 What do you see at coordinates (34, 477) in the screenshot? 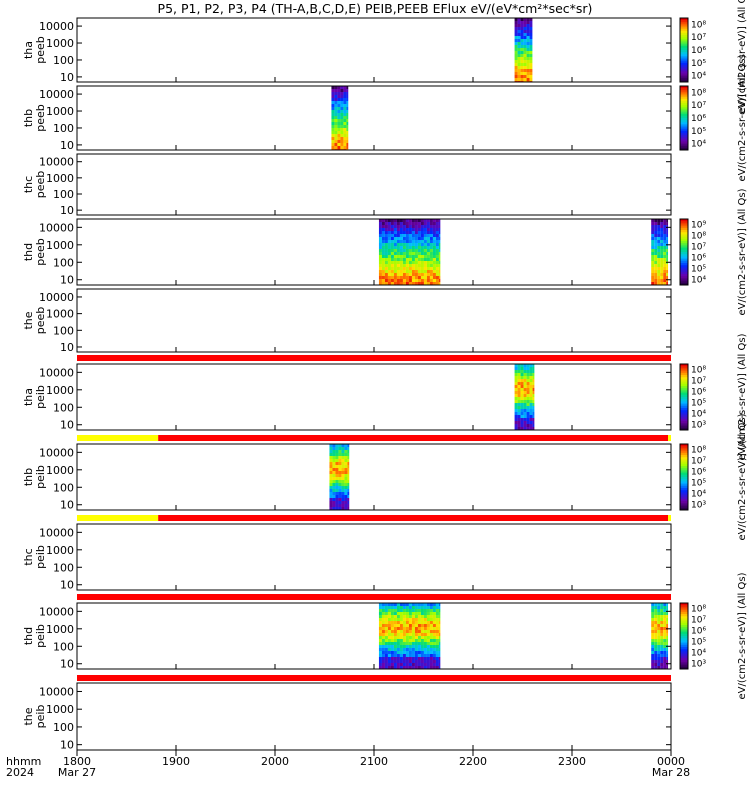
I see `panel-label: thb peib` at bounding box center [34, 477].